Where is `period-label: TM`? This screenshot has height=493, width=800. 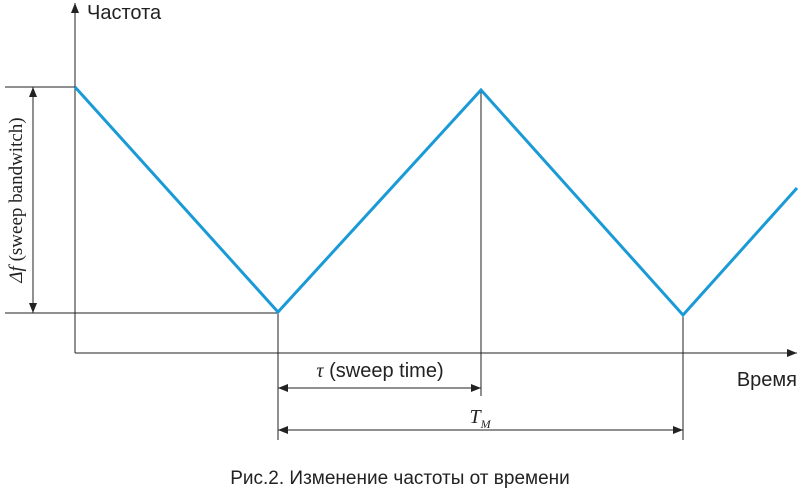
period-label: TM is located at coordinates (480, 418).